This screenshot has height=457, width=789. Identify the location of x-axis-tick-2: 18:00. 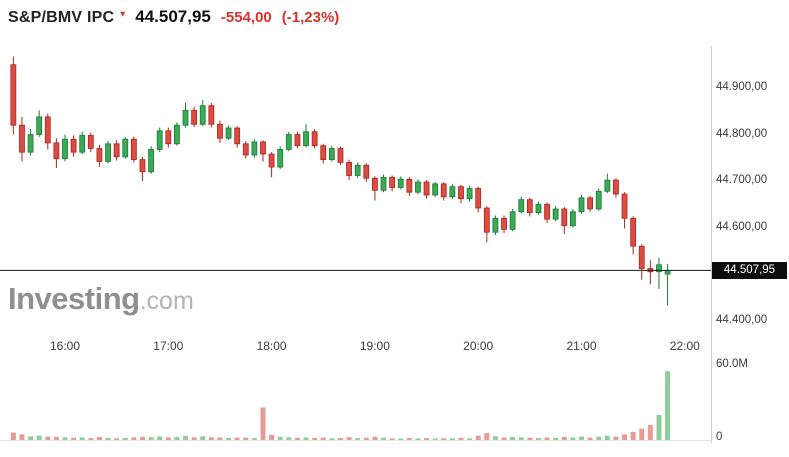
(271, 346).